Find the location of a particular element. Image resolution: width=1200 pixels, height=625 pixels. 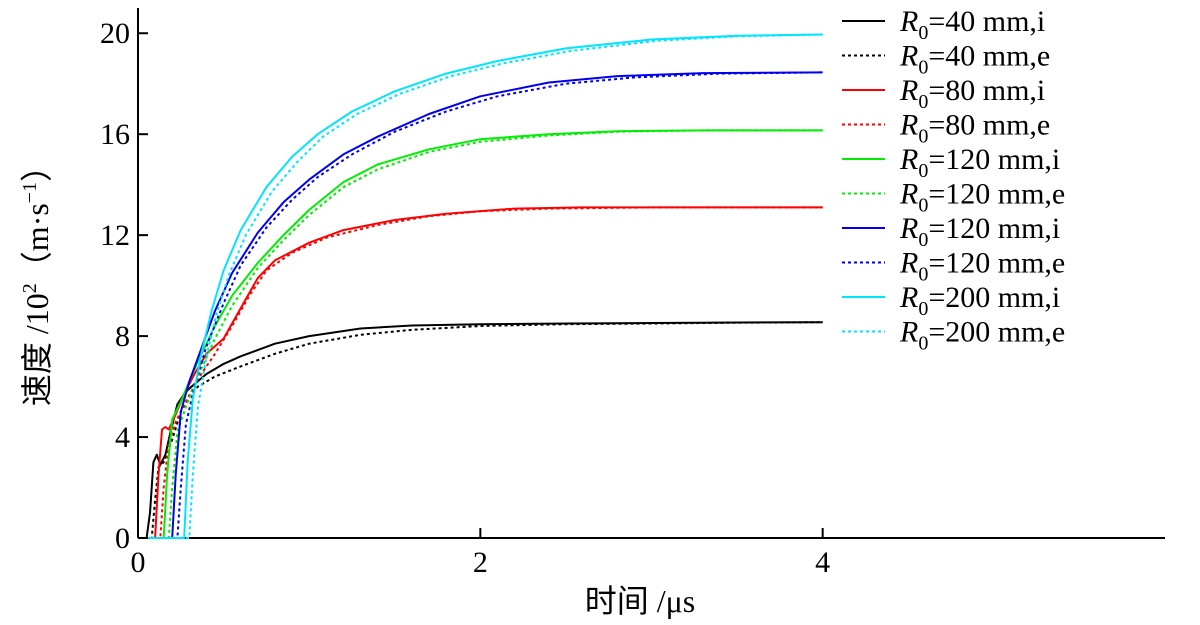

y-axis-title-unit: （m·s is located at coordinates (37, 243).